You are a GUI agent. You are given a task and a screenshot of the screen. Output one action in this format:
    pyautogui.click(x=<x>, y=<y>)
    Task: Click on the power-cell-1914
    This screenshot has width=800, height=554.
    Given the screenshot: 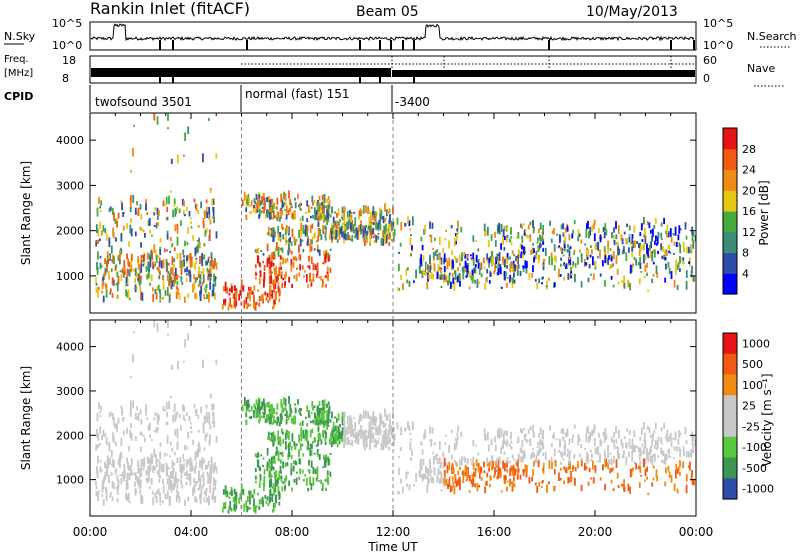 What is the action you would take?
    pyautogui.click(x=614, y=243)
    